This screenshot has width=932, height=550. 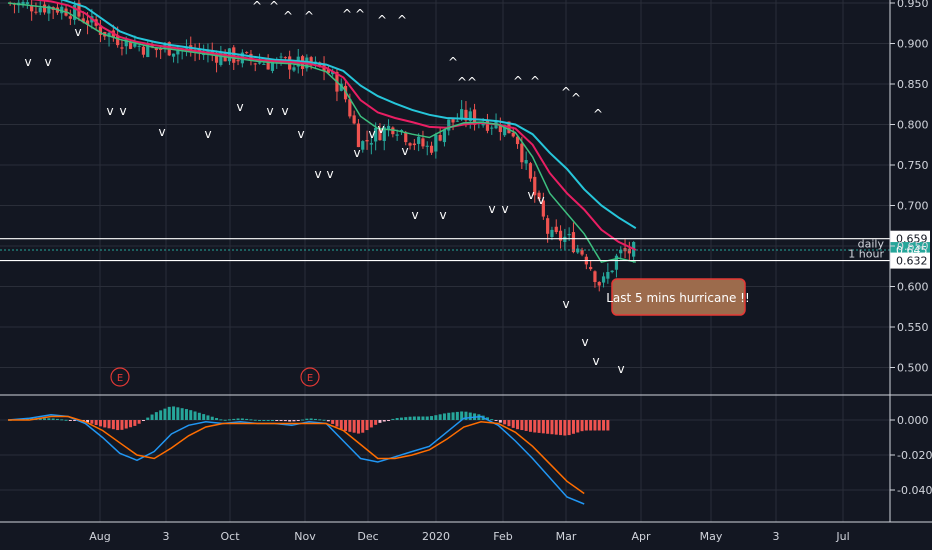 What do you see at coordinates (166, 536) in the screenshot?
I see `x-tick-label: 3` at bounding box center [166, 536].